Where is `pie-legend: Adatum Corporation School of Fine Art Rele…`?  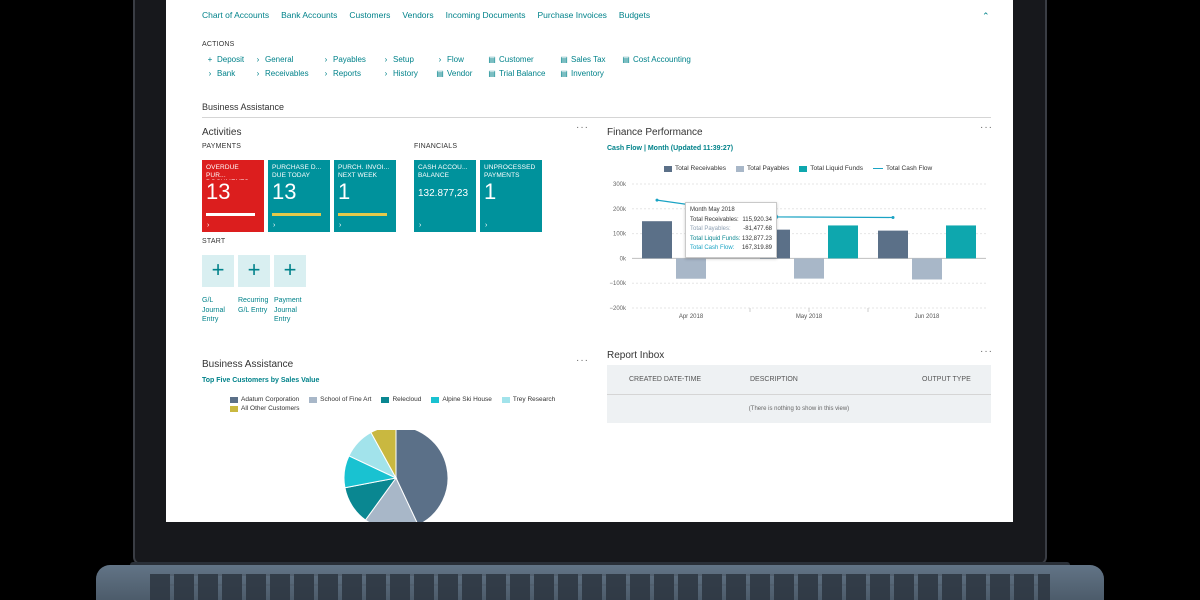 pie-legend: Adatum Corporation School of Fine Art Rele… is located at coordinates (400, 404).